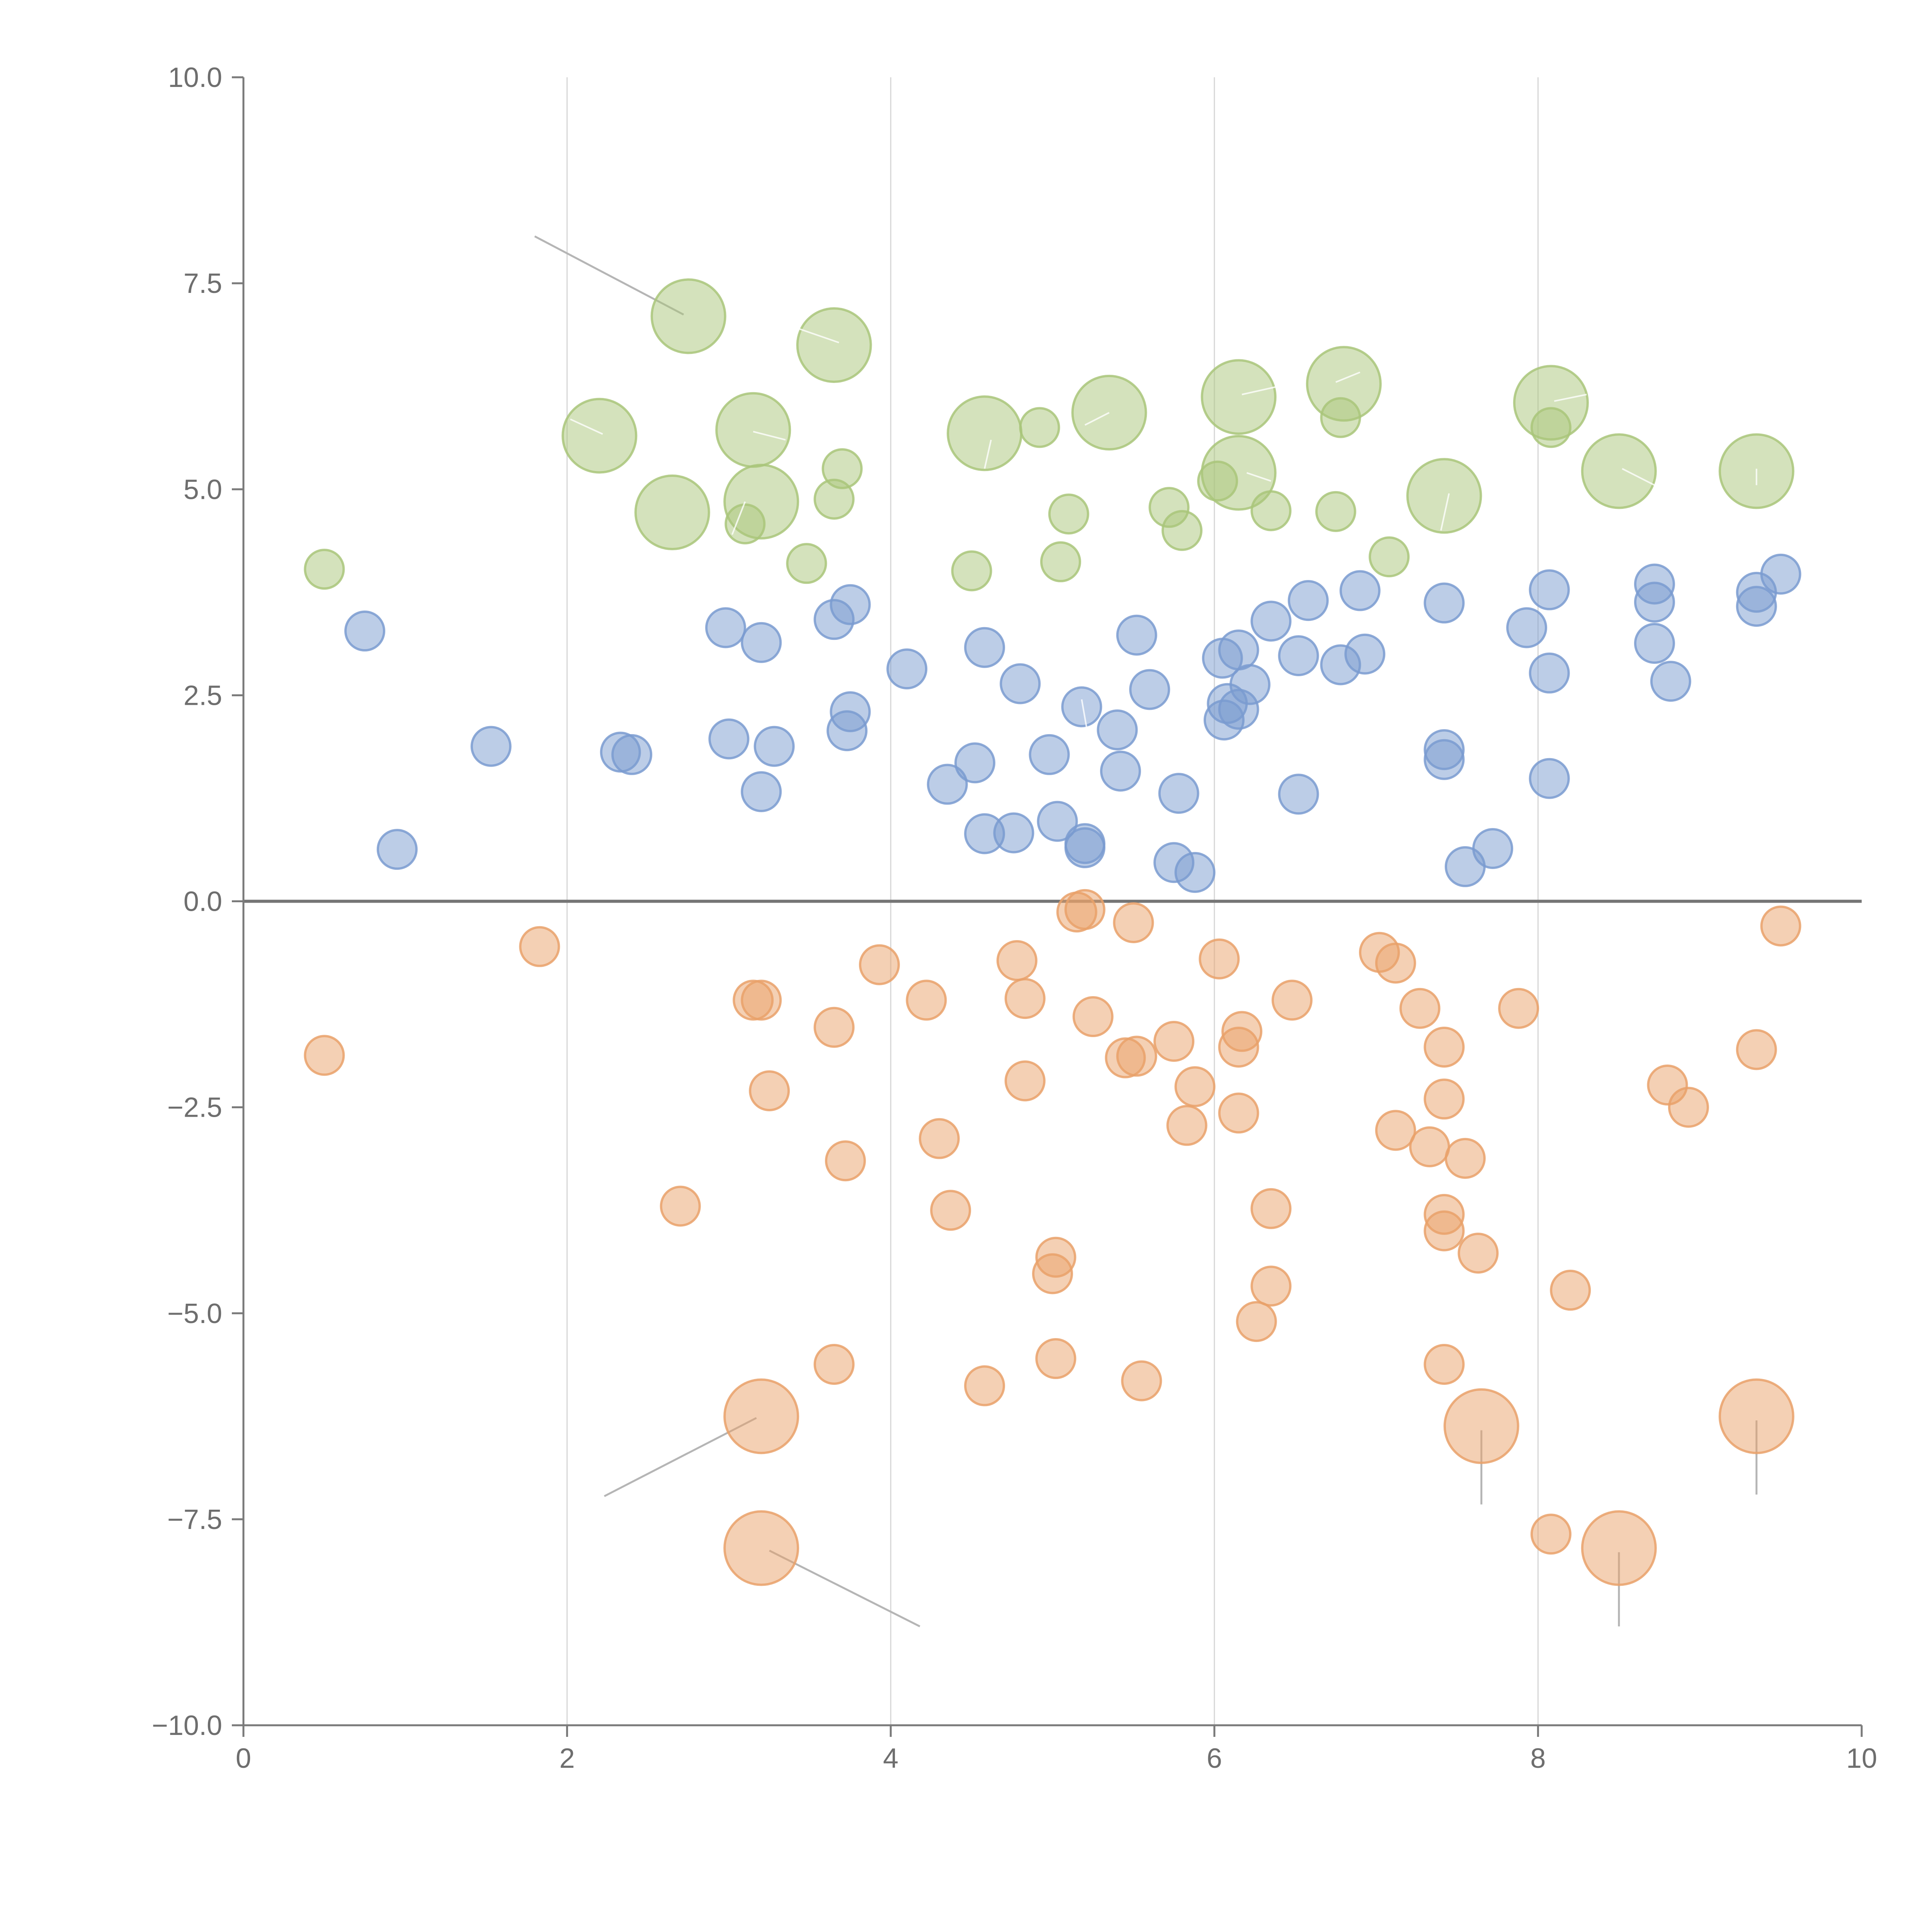  What do you see at coordinates (195, 78) in the screenshot?
I see `y-tick-label-8: 10.0` at bounding box center [195, 78].